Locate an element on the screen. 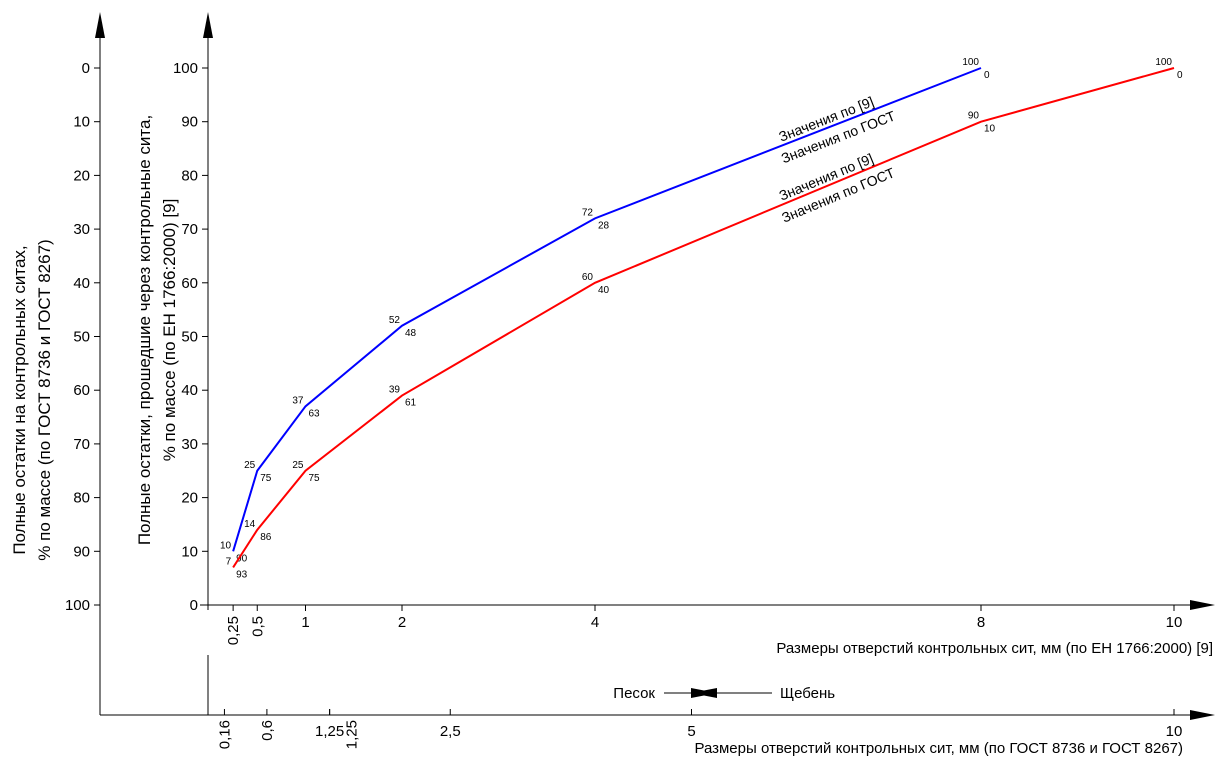 The width and height of the screenshot is (1217, 766). y2-arrow is located at coordinates (100, 25).